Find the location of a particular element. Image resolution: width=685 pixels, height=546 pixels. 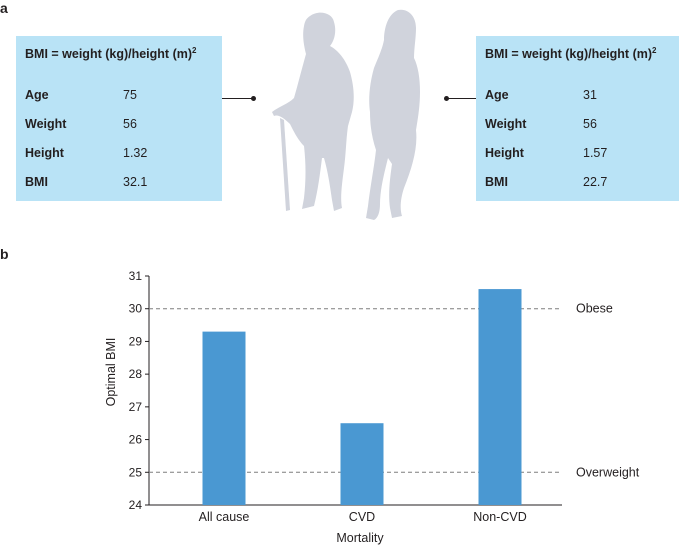

left-connector-line is located at coordinates (237, 98).